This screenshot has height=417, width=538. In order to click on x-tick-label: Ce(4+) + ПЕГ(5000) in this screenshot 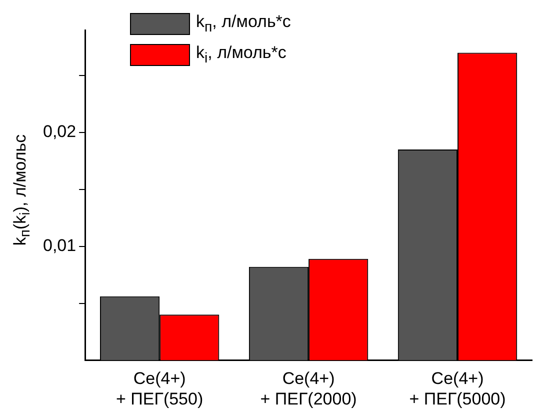, I will do `click(457, 388)`.